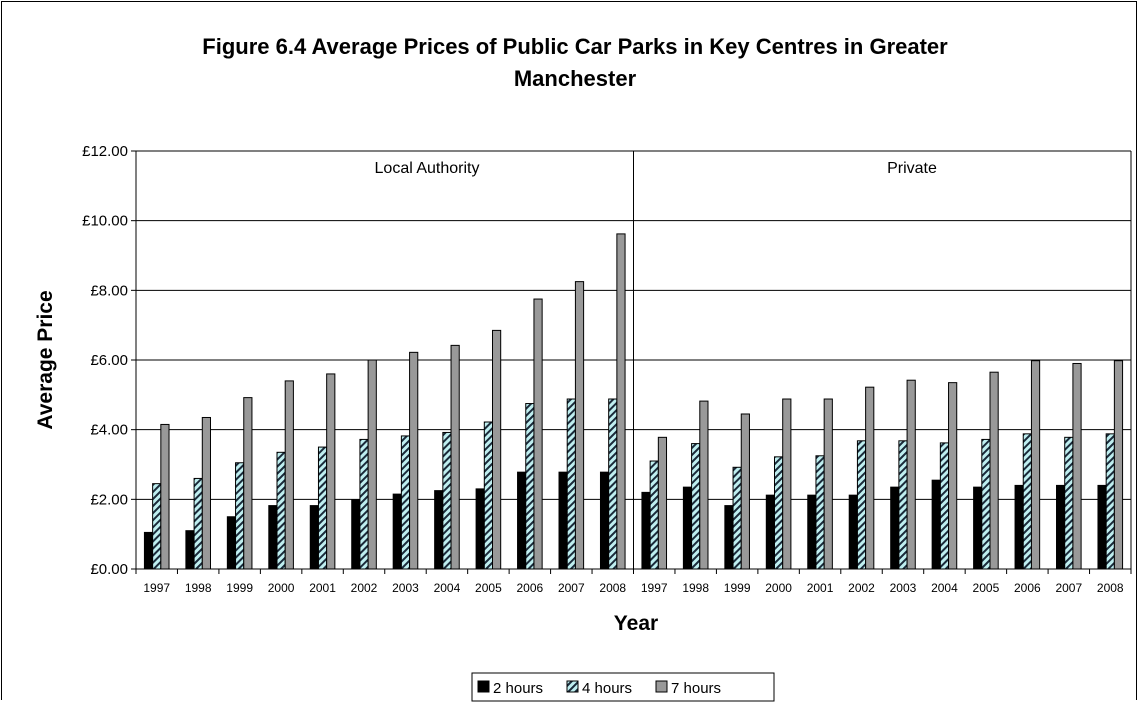 The image size is (1140, 702). Describe the element at coordinates (483, 686) in the screenshot. I see `legend-swatch-2-hours` at that location.